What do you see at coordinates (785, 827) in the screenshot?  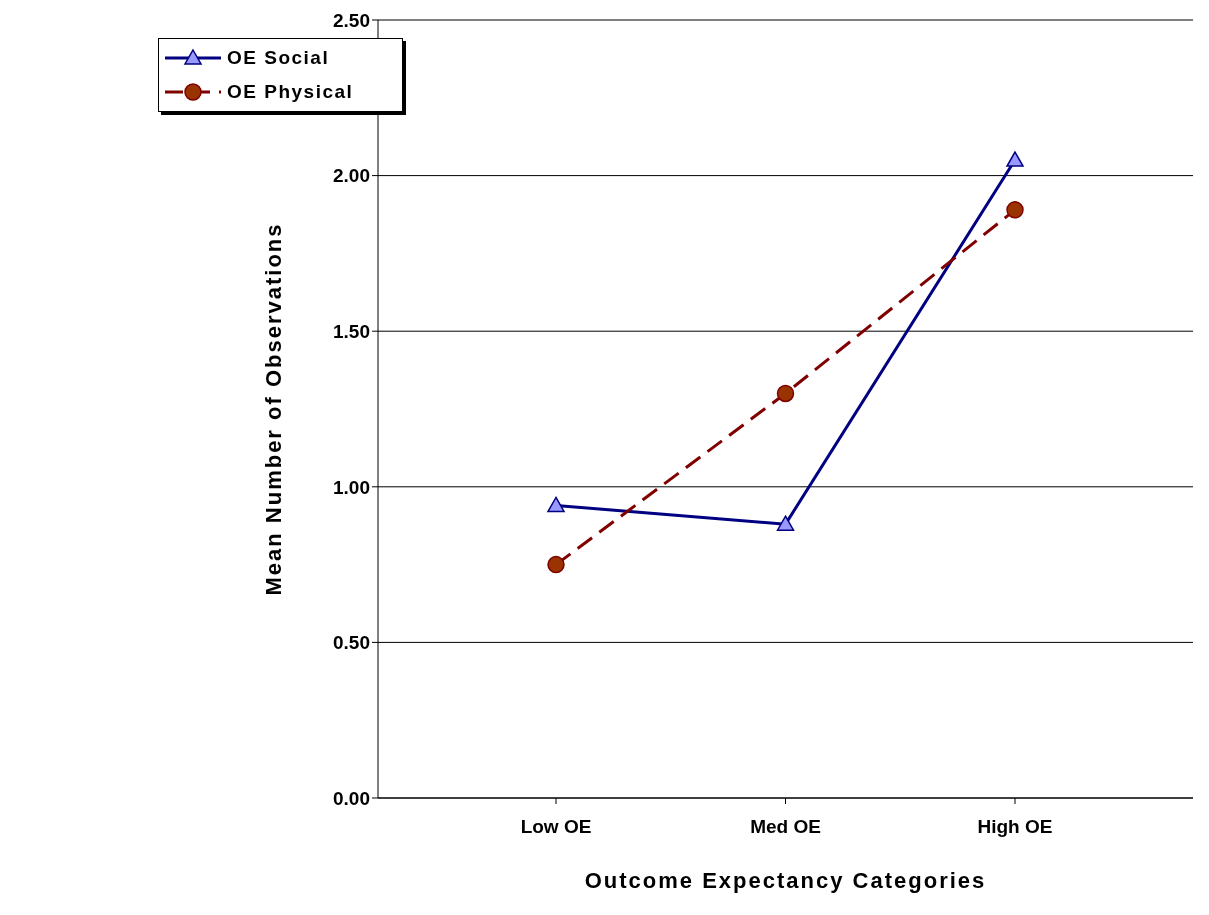 I see `x-tick-label: Med OE` at bounding box center [785, 827].